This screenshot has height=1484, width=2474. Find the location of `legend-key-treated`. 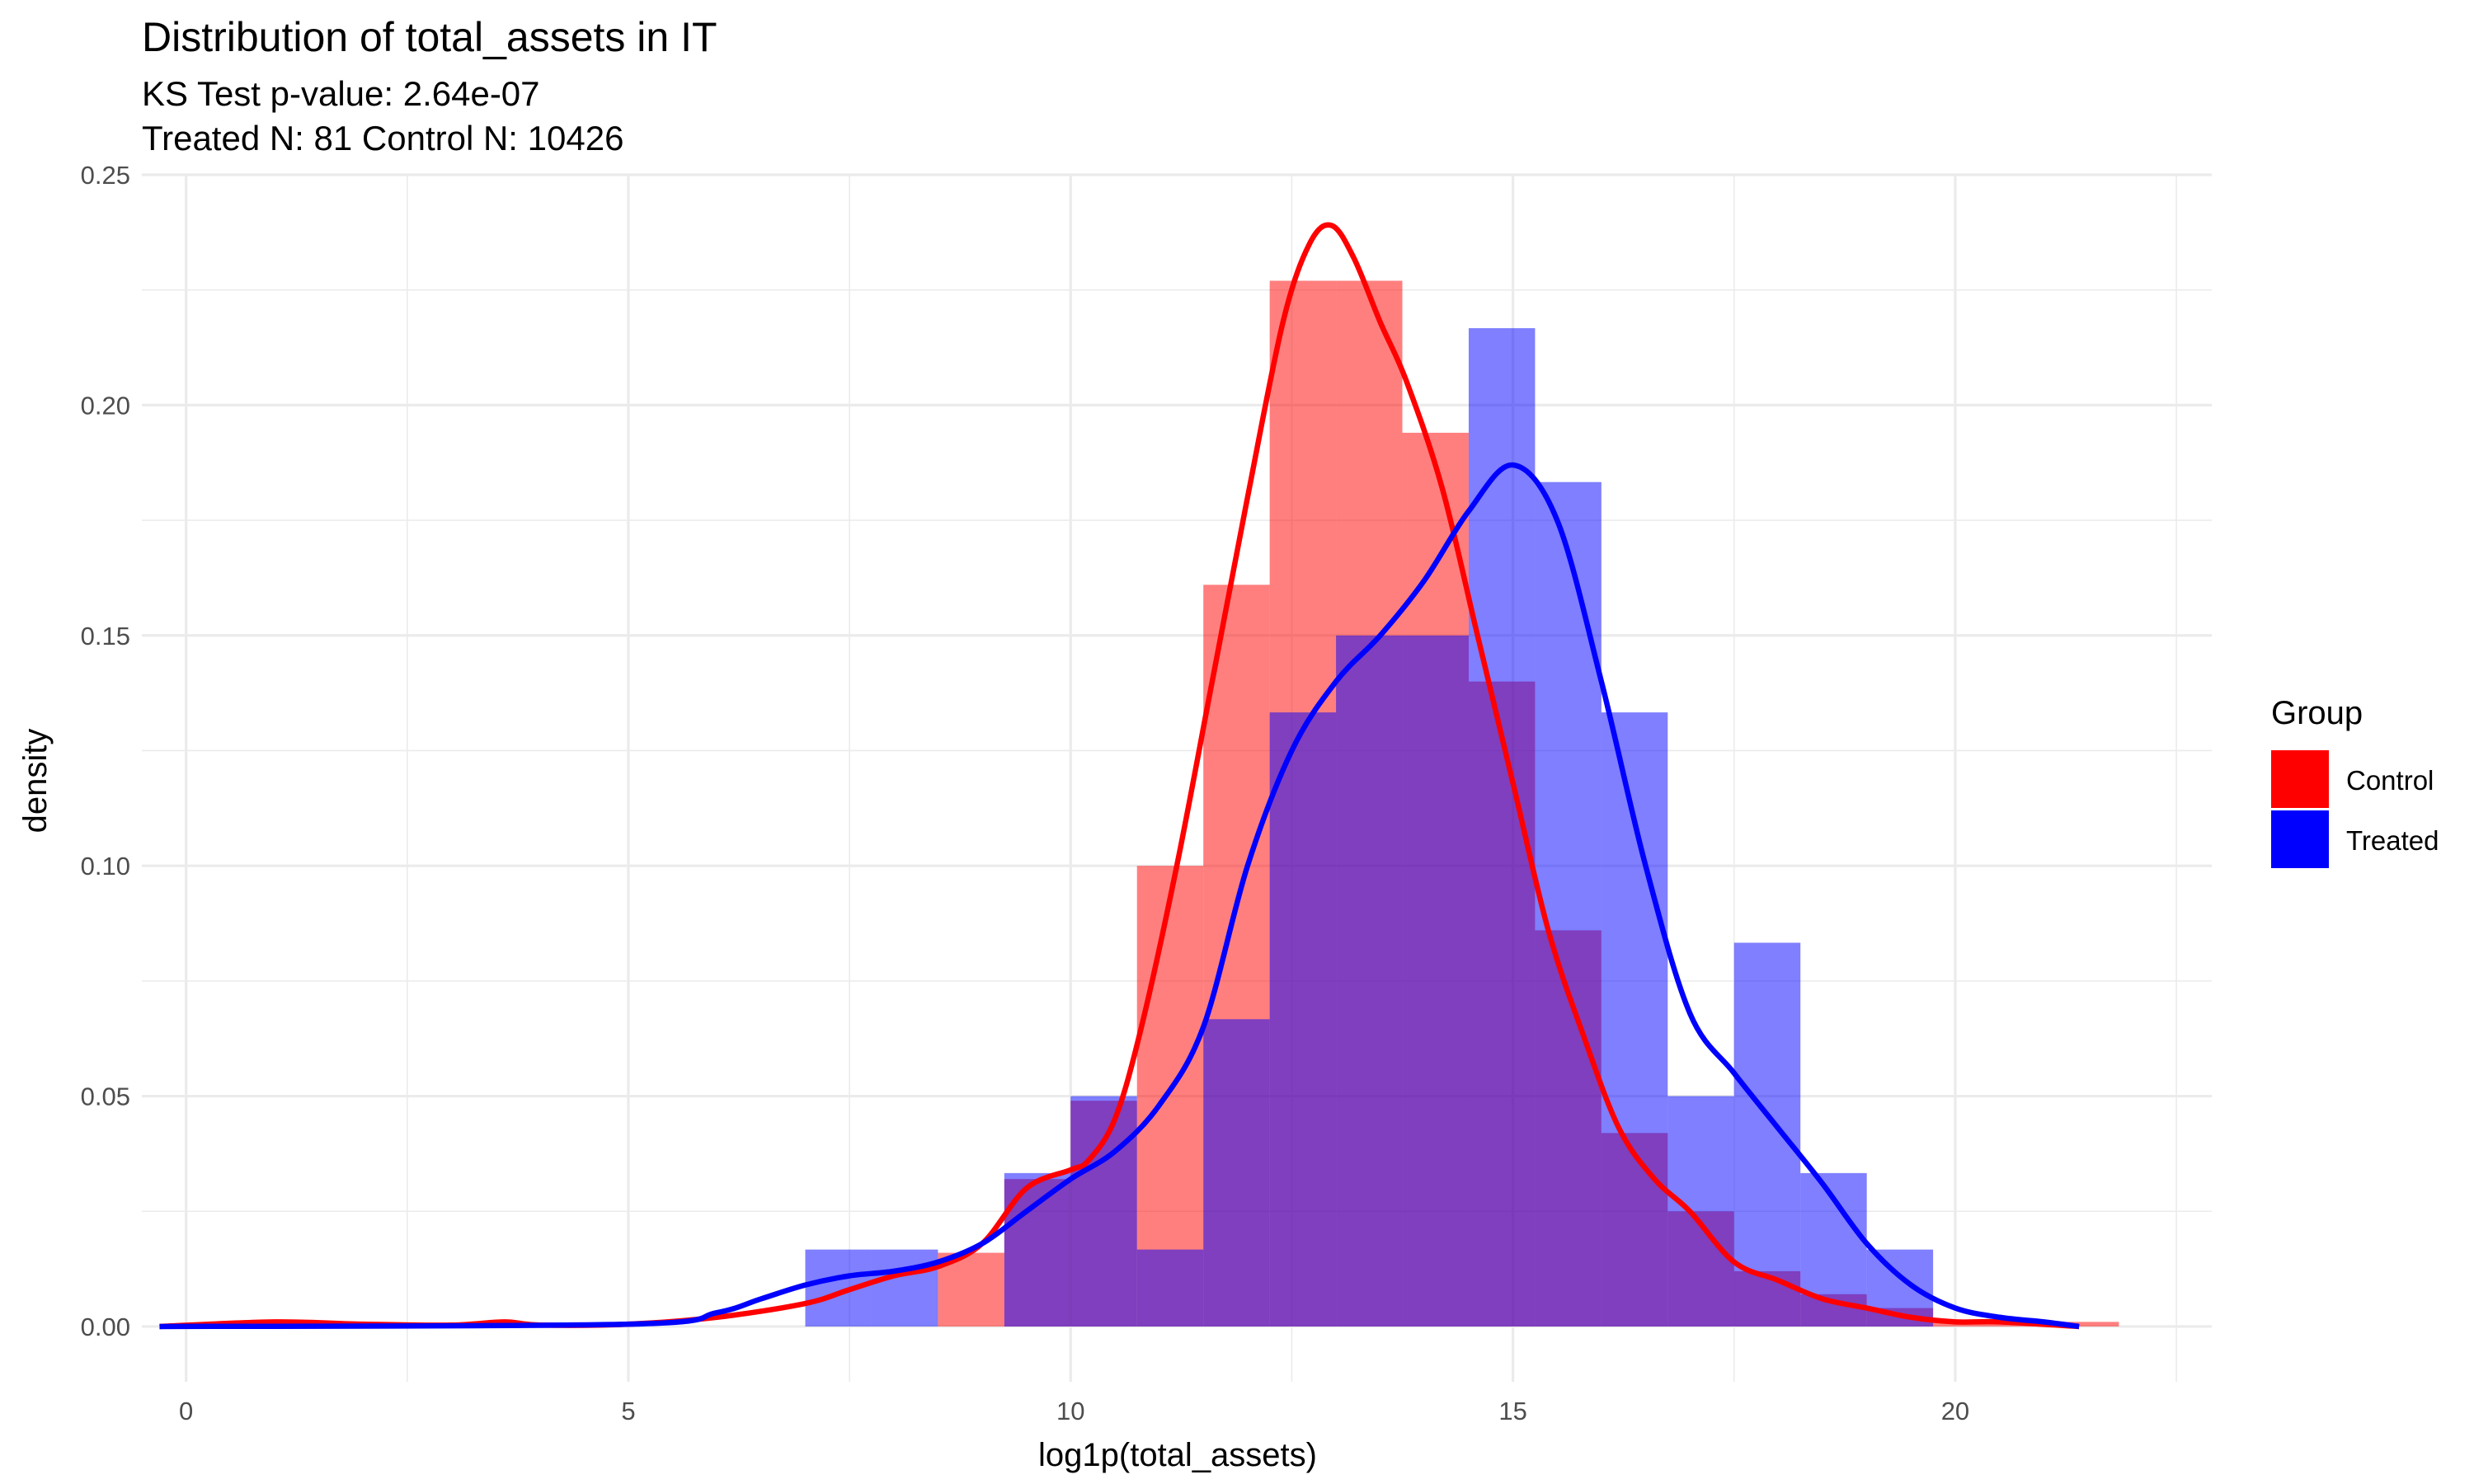

legend-key-treated is located at coordinates (2300, 839).